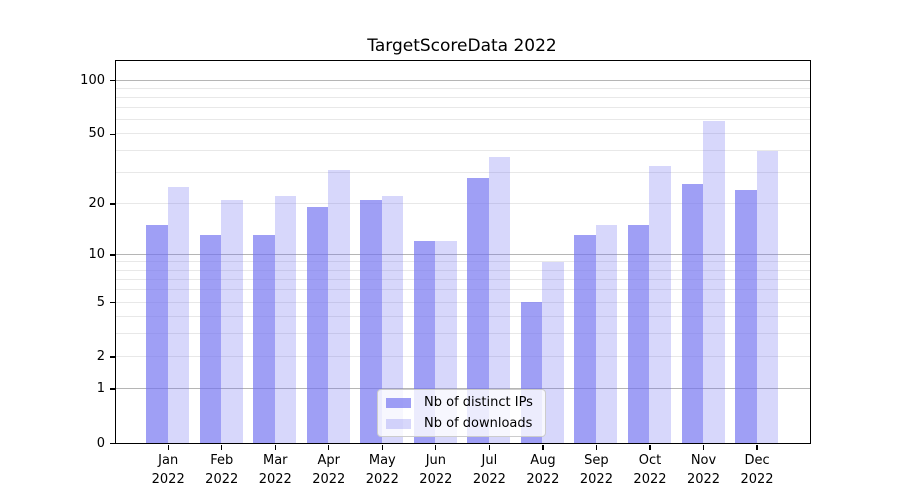  I want to click on x-tick-label-month: May, so click(382, 460).